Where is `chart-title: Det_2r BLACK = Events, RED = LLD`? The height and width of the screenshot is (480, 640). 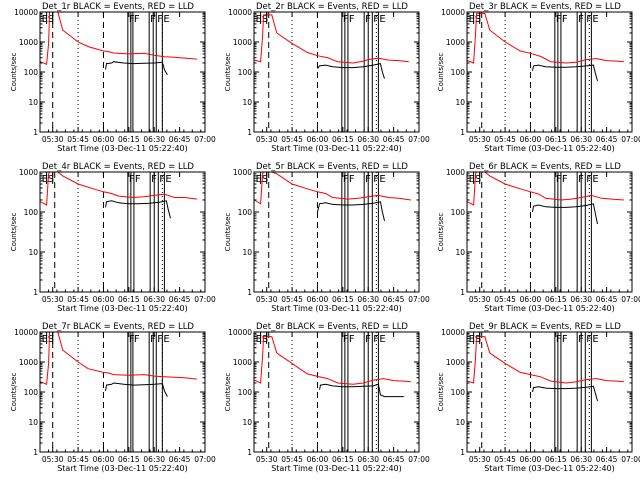
chart-title: Det_2r BLACK = Events, RED = LLD is located at coordinates (332, 7).